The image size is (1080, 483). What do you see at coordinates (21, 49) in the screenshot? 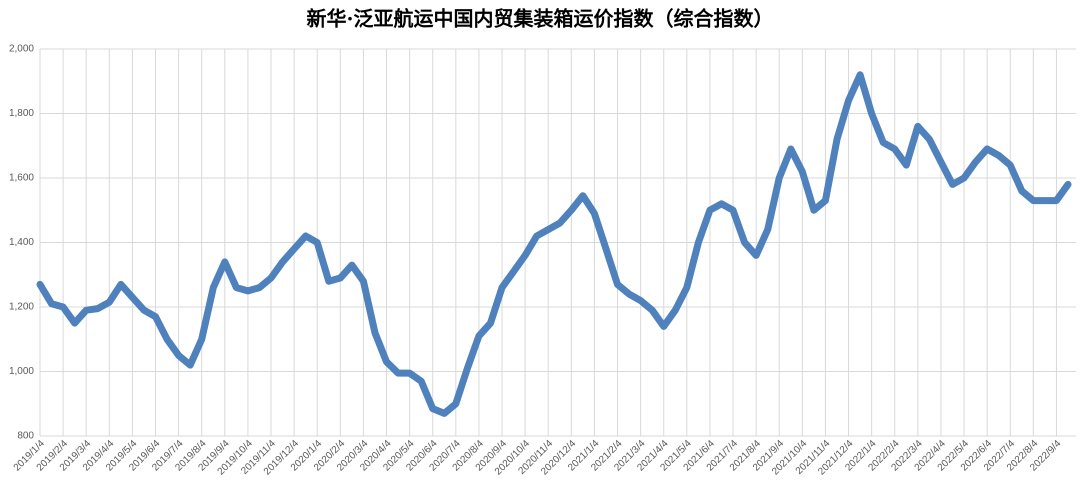
I see `y-tick-label: 2,000` at bounding box center [21, 49].